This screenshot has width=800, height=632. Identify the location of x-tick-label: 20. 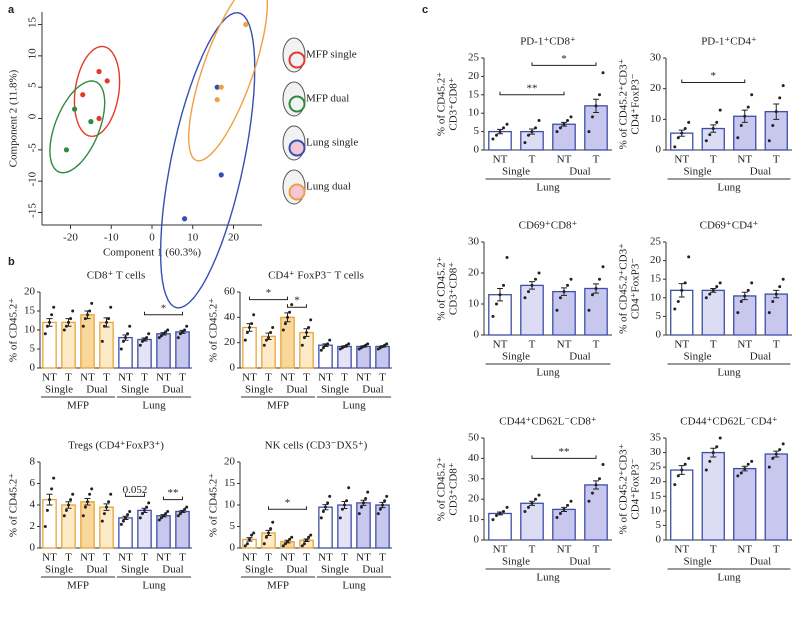
(234, 238).